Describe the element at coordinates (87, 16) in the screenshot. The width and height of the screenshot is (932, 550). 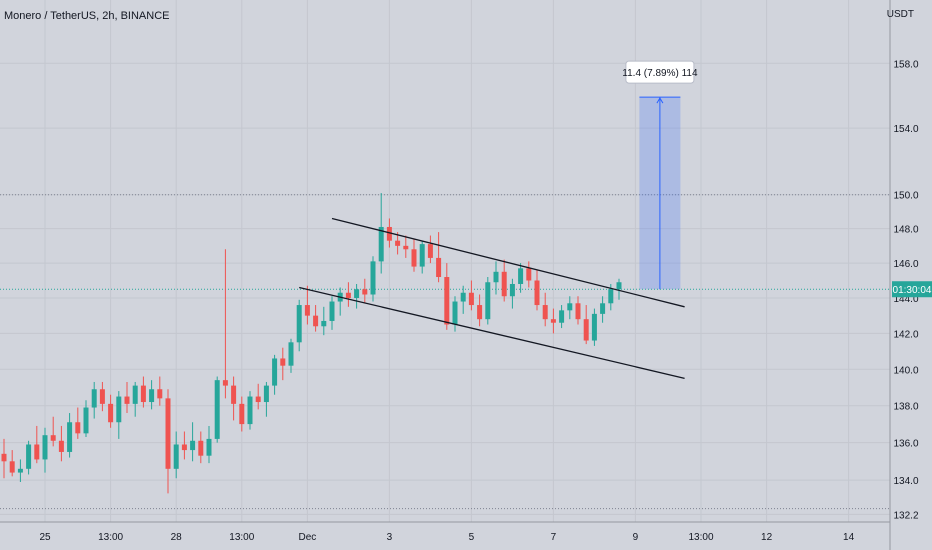
I see `chart-title: Monero / TetherUS, 2h, BINANCE` at that location.